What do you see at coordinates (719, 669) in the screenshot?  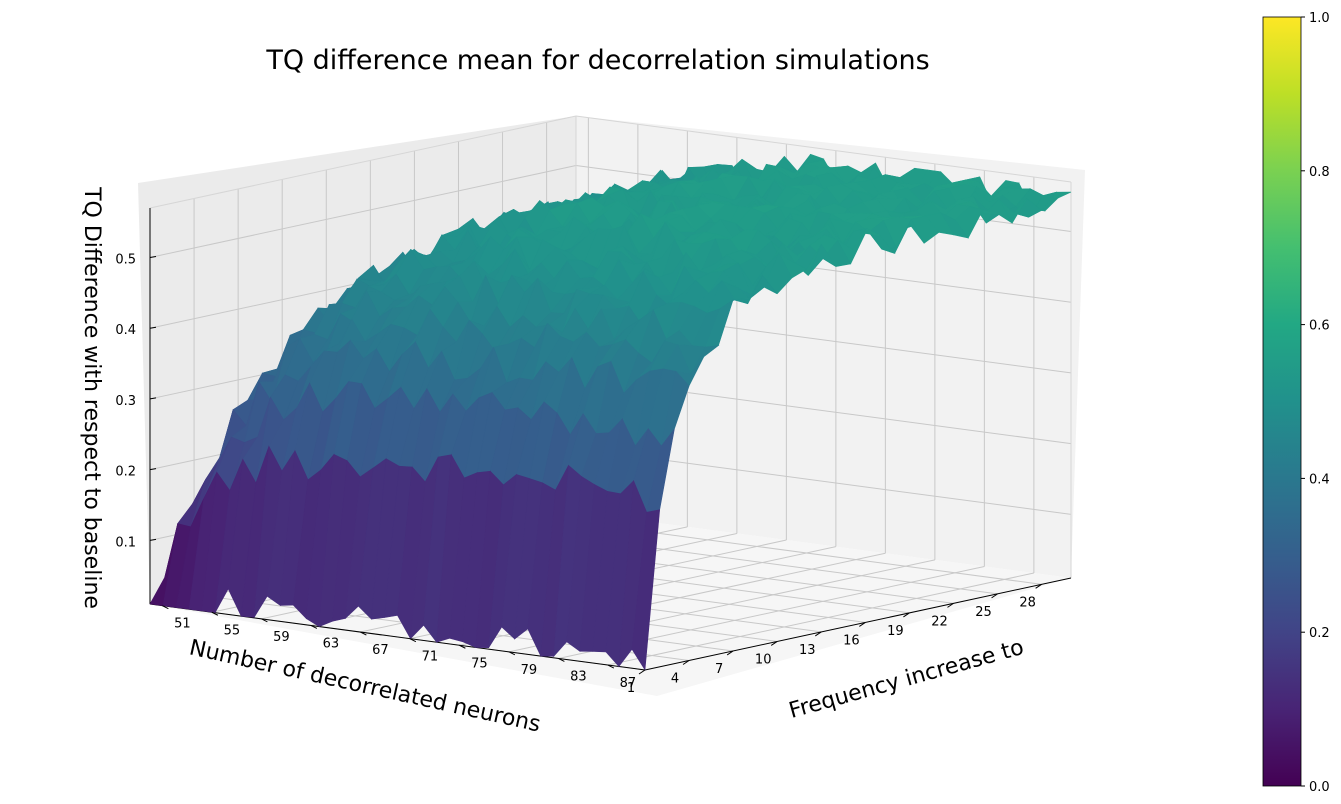 I see `x-tick-label: 7` at bounding box center [719, 669].